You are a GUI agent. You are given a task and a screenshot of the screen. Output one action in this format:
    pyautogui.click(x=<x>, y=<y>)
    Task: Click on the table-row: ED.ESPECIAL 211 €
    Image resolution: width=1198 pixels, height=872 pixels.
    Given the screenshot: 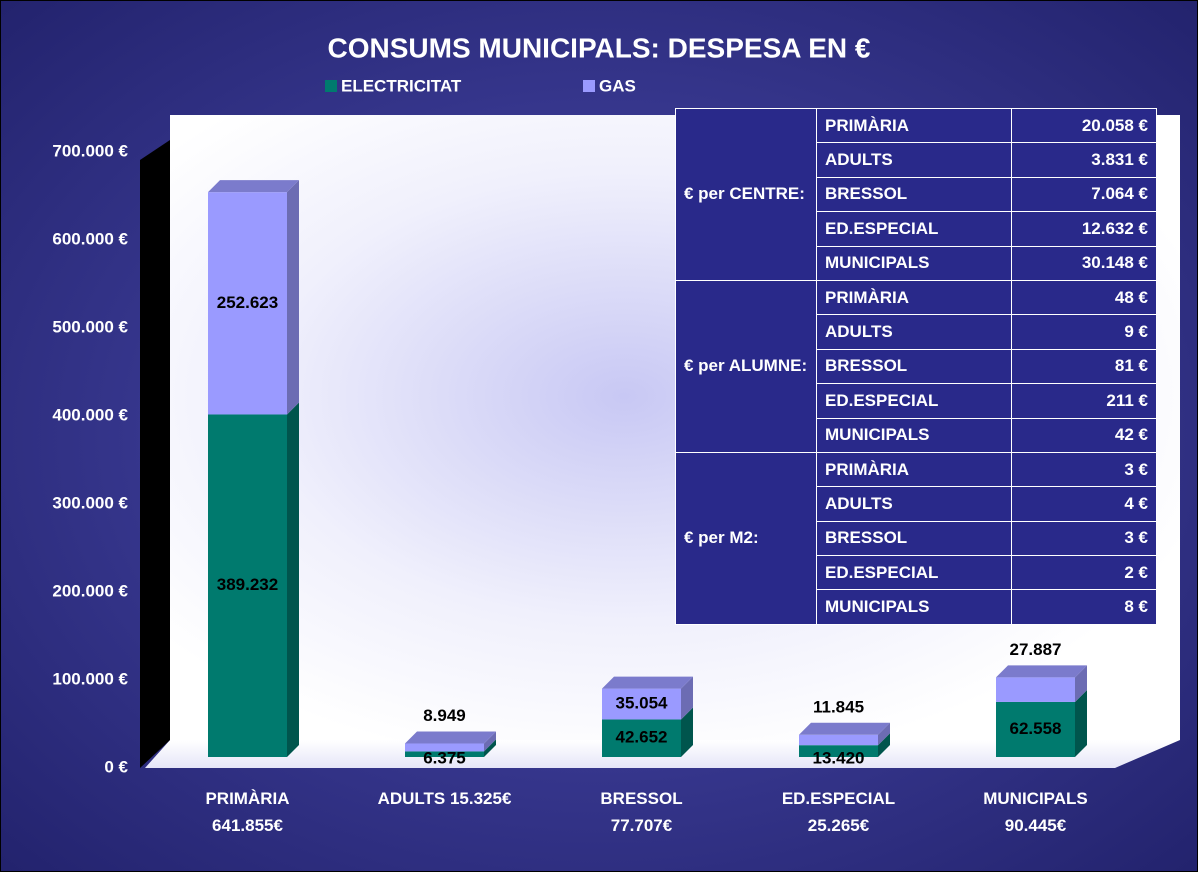 What is the action you would take?
    pyautogui.click(x=916, y=401)
    